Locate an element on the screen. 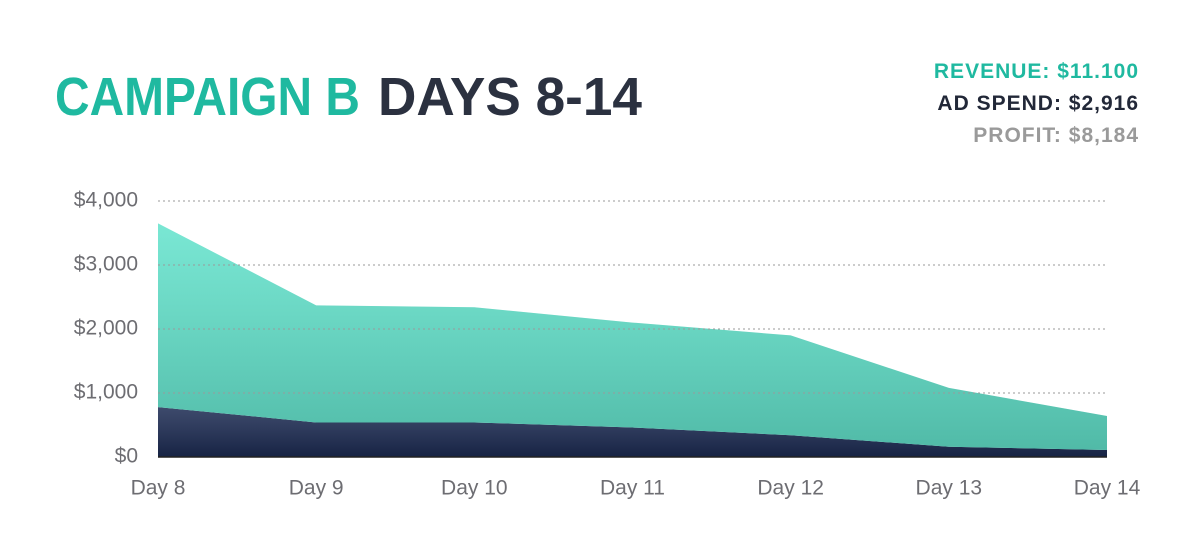 The image size is (1200, 533). x-tick-label: Day 8 is located at coordinates (158, 488).